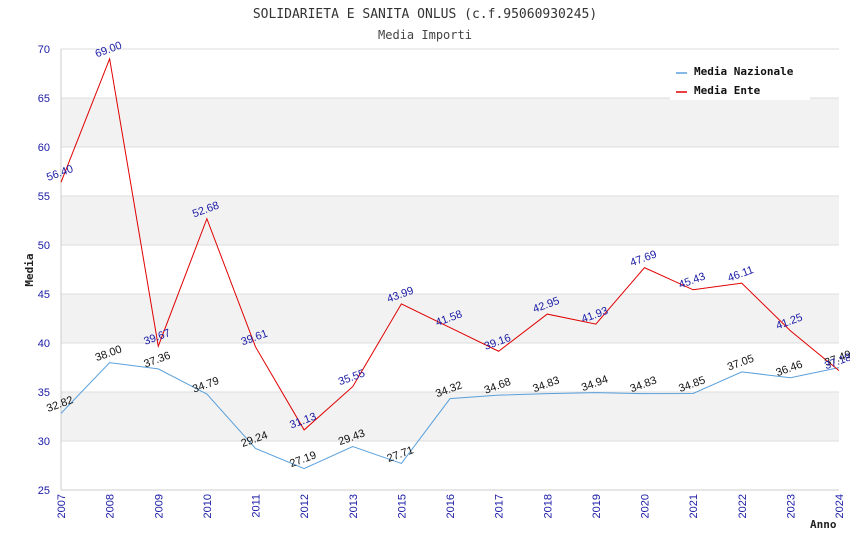 This screenshot has height=550, width=850. I want to click on y-tick-label: 35, so click(44, 393).